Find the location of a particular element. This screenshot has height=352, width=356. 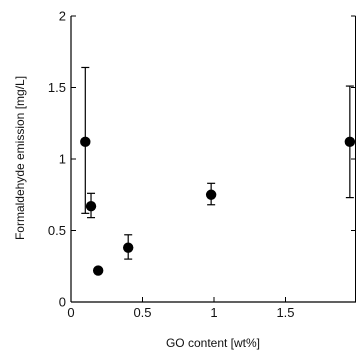

x-tick-label: 0.5 is located at coordinates (142, 312).